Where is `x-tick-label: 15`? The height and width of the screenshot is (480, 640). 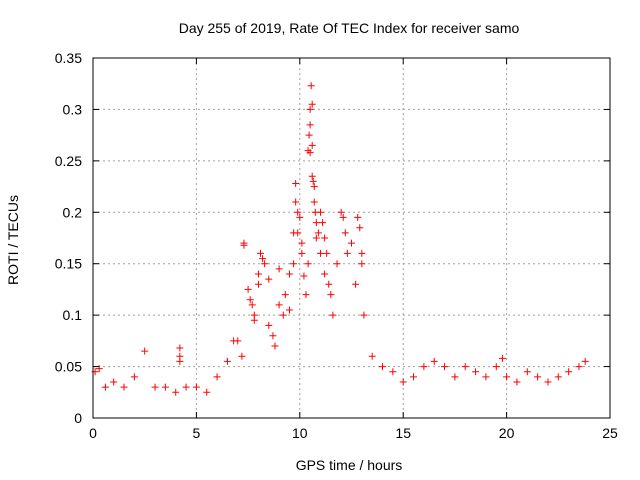
x-tick-label: 15 is located at coordinates (403, 433).